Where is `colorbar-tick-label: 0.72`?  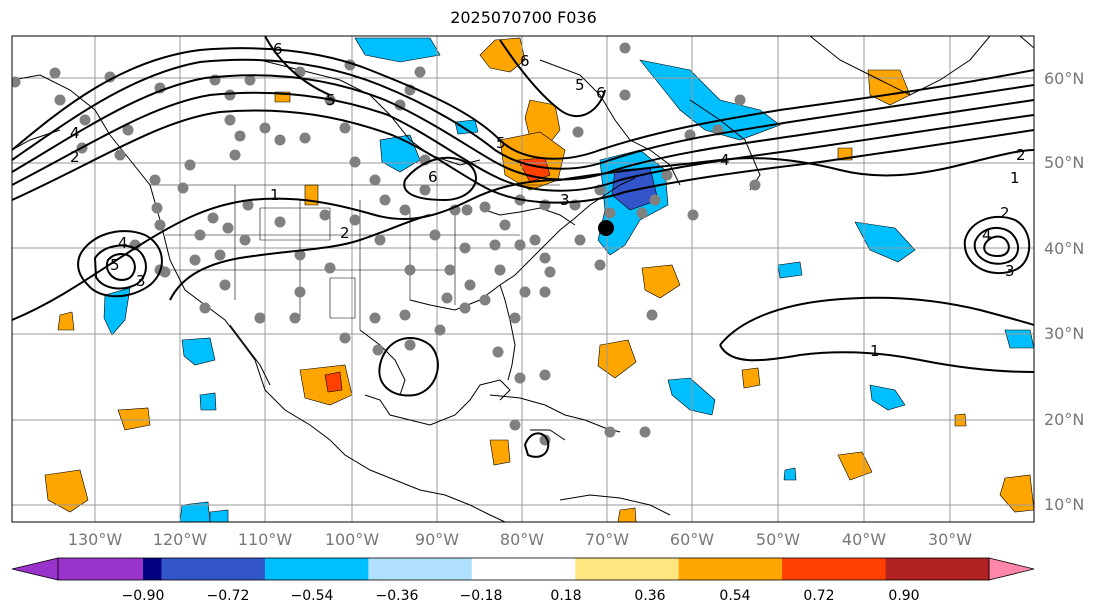 colorbar-tick-label: 0.72 is located at coordinates (818, 596).